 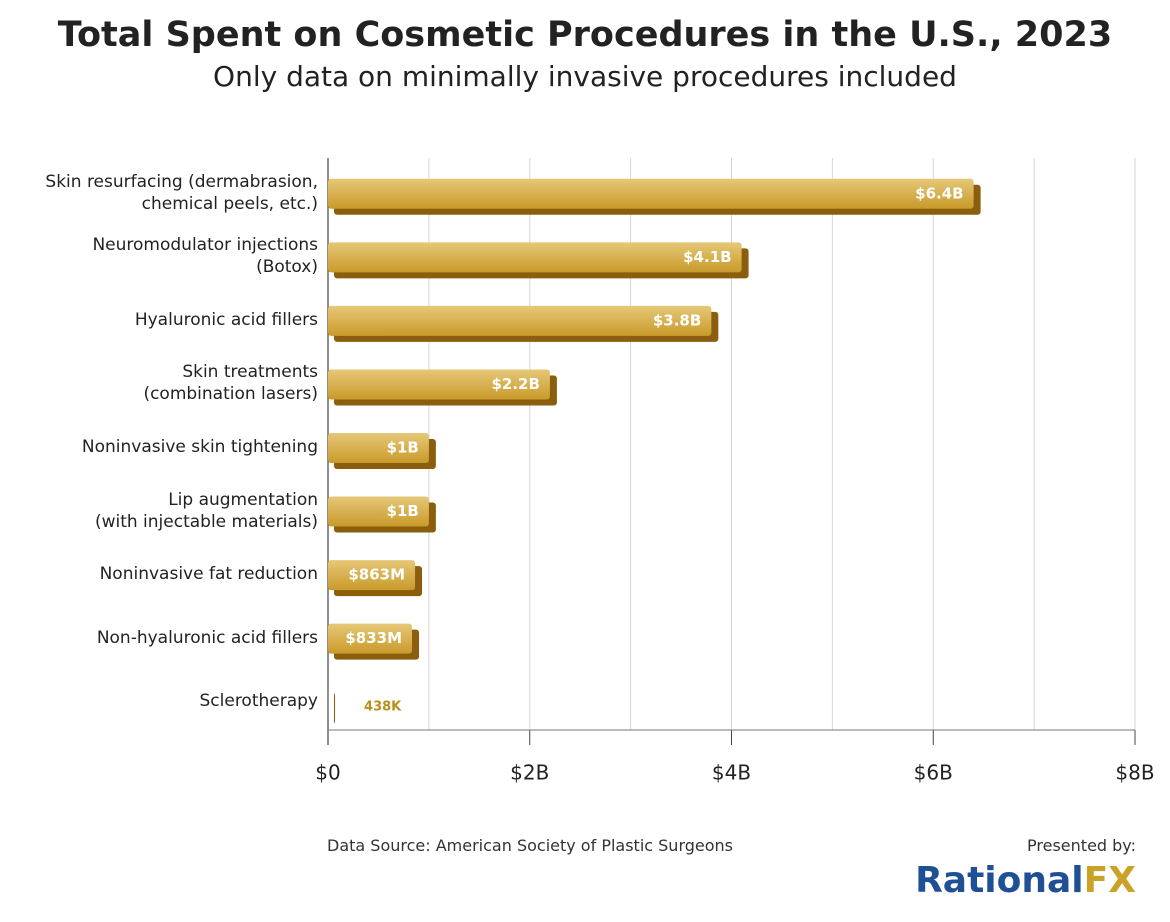 What do you see at coordinates (731, 773) in the screenshot?
I see `x-tick-label: $4B` at bounding box center [731, 773].